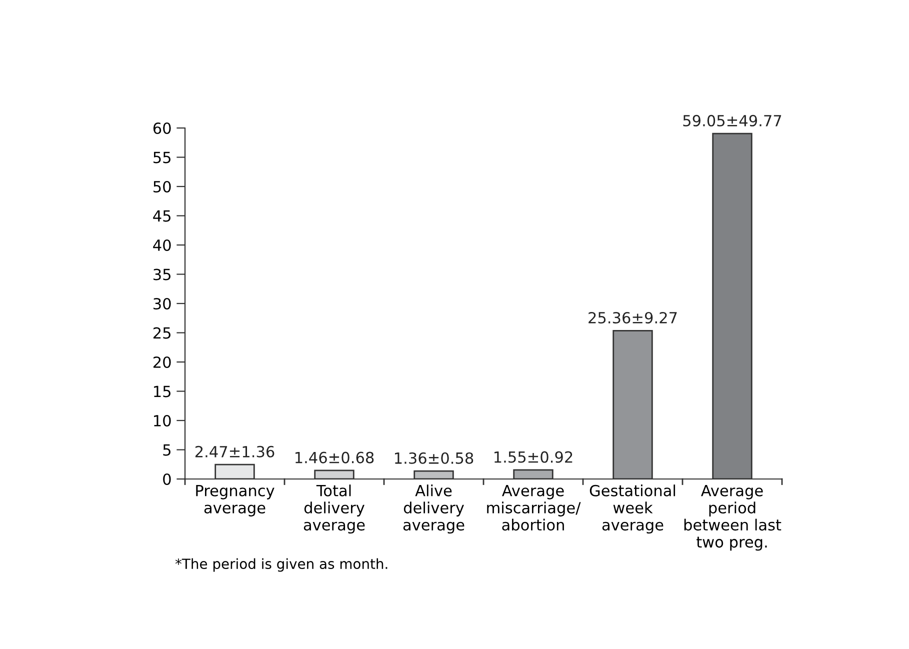 The height and width of the screenshot is (649, 909). I want to click on y-tick-label: 10, so click(162, 420).